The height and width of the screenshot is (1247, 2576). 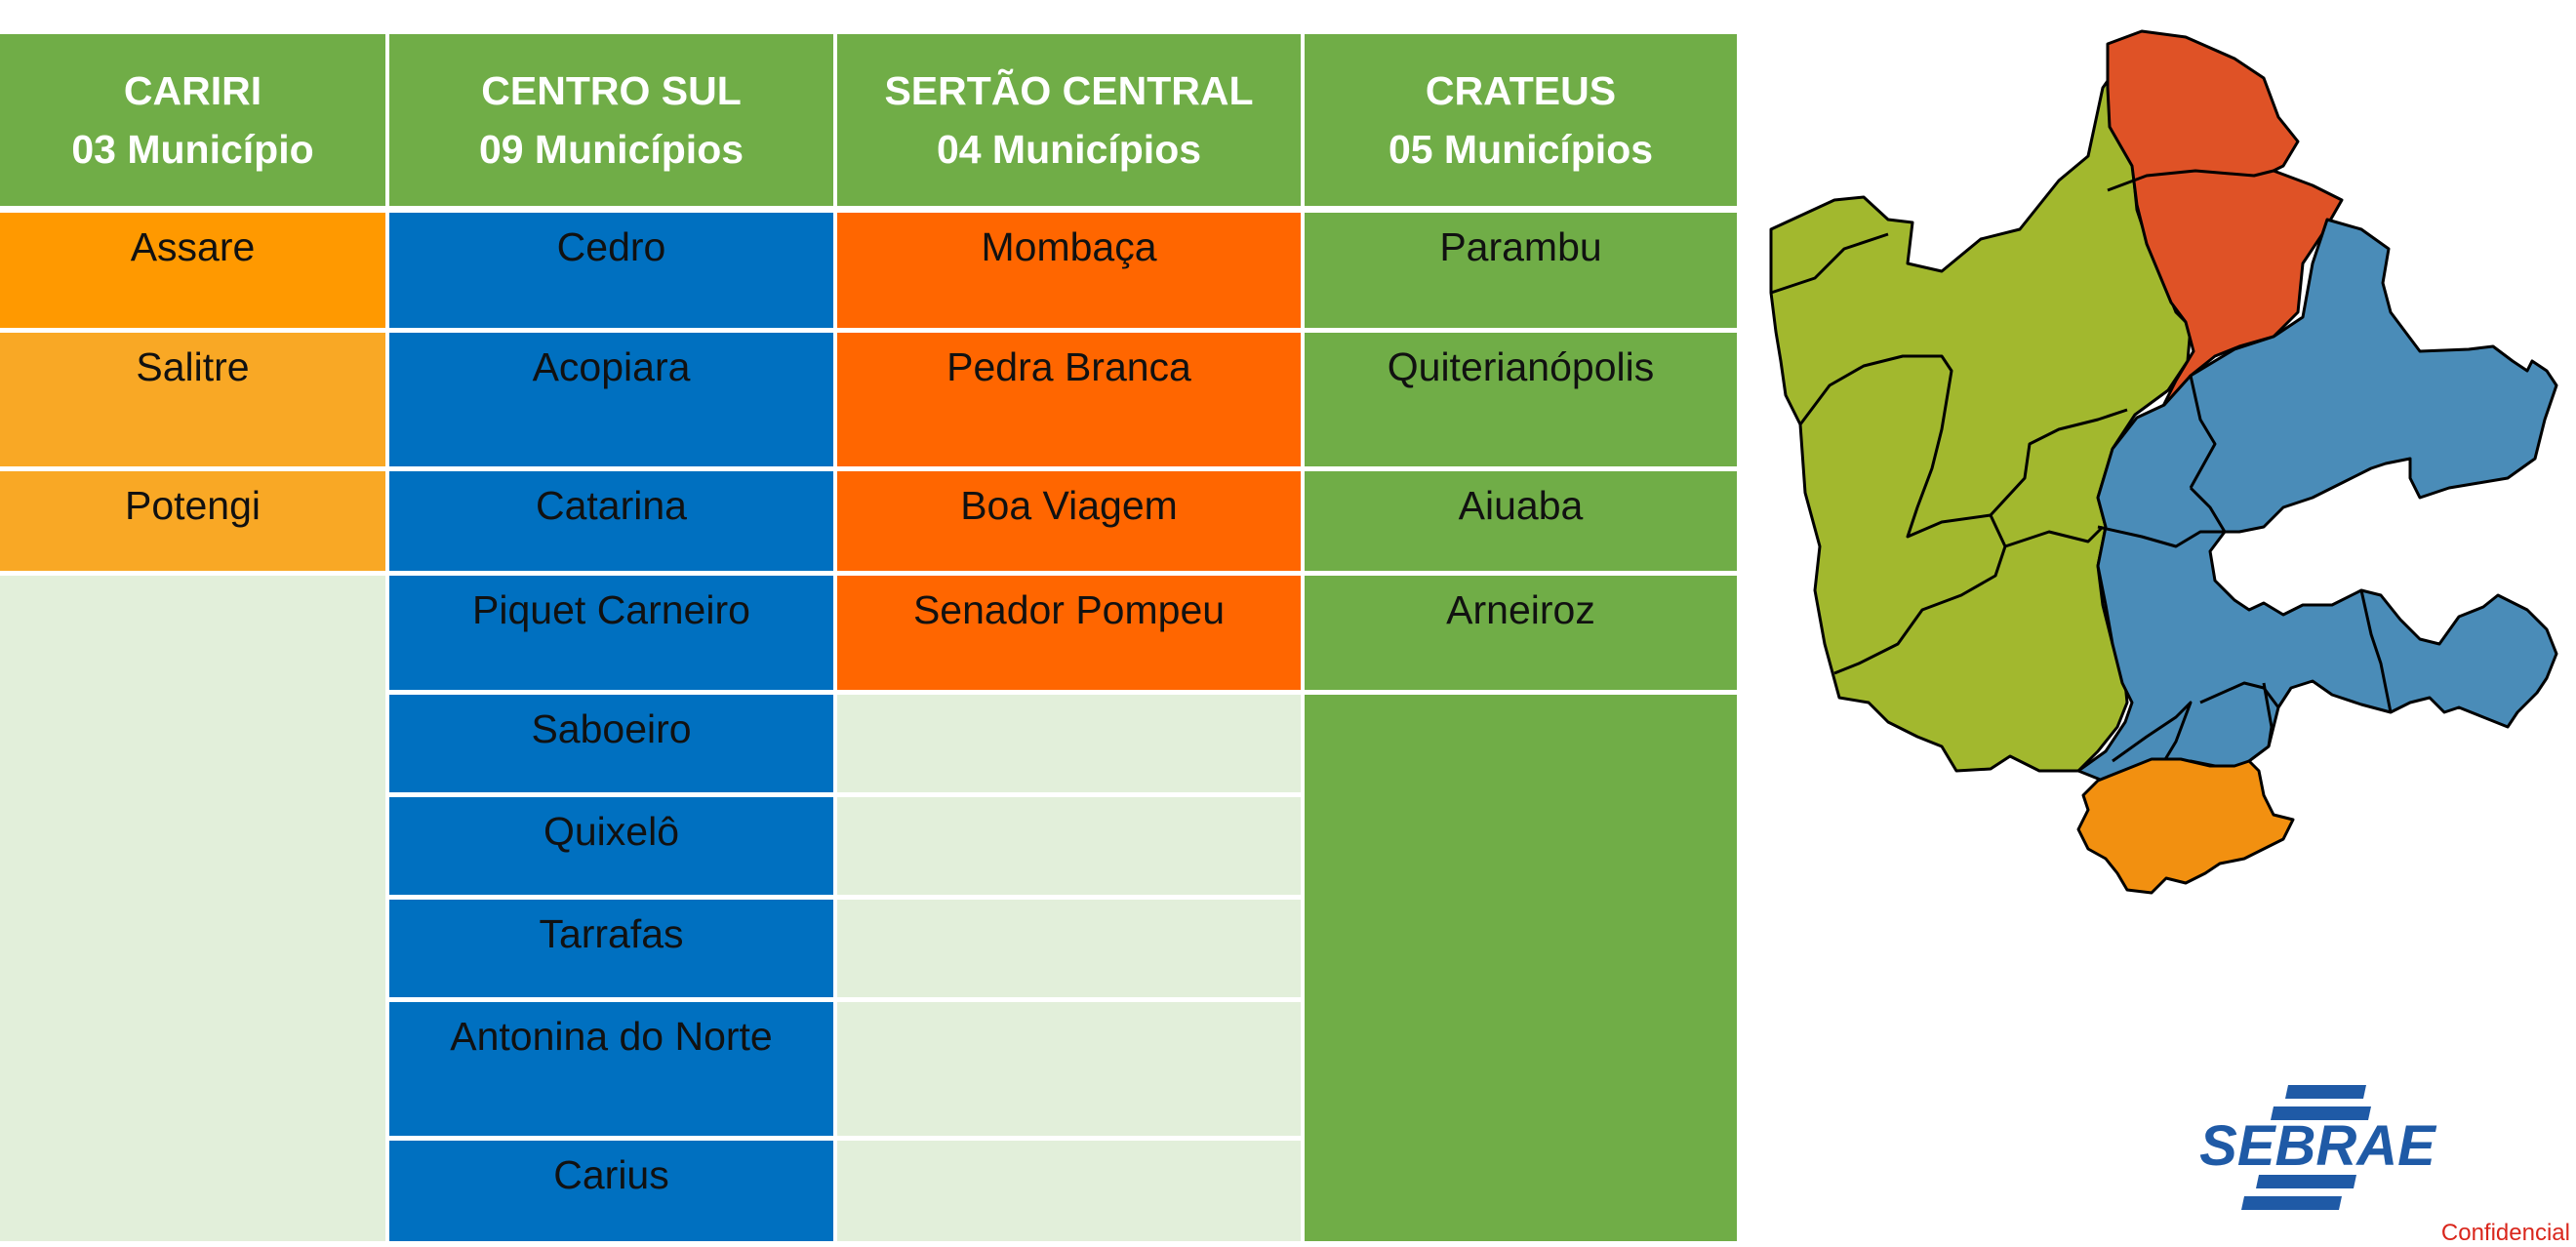 What do you see at coordinates (192, 90) in the screenshot?
I see `header-cariri-name: CARIRI` at bounding box center [192, 90].